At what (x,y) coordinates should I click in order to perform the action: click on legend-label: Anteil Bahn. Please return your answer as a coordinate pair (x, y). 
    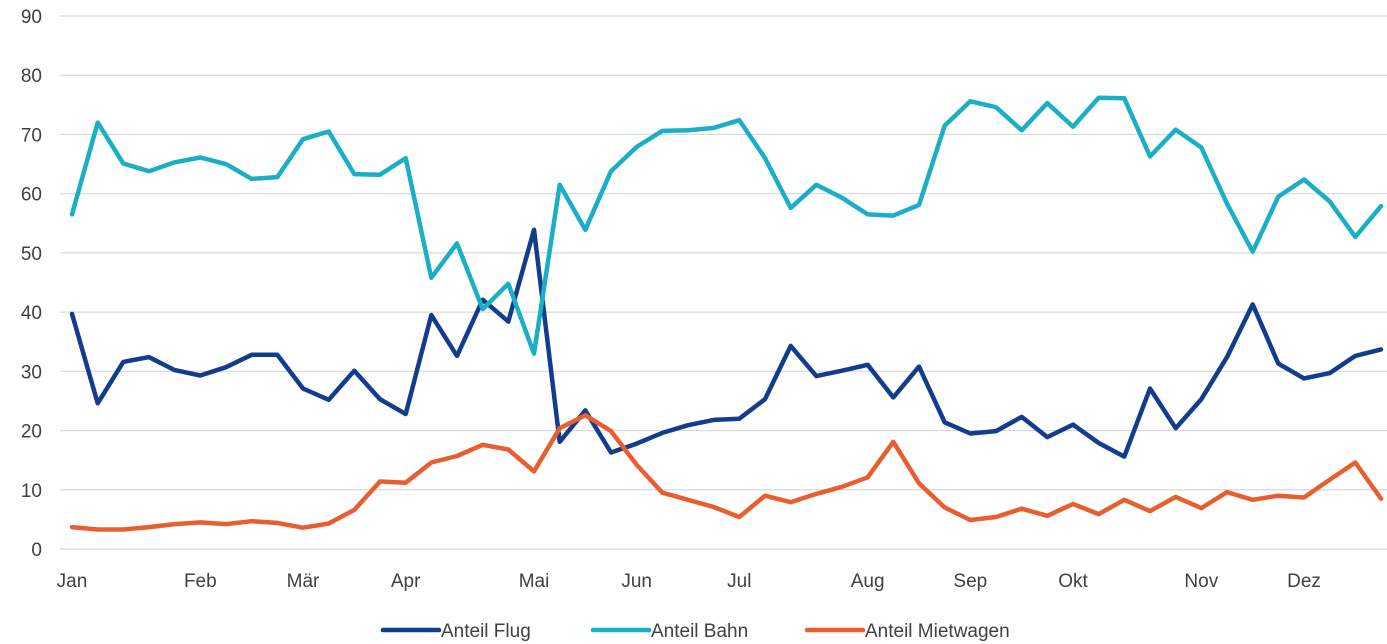
    Looking at the image, I should click on (699, 631).